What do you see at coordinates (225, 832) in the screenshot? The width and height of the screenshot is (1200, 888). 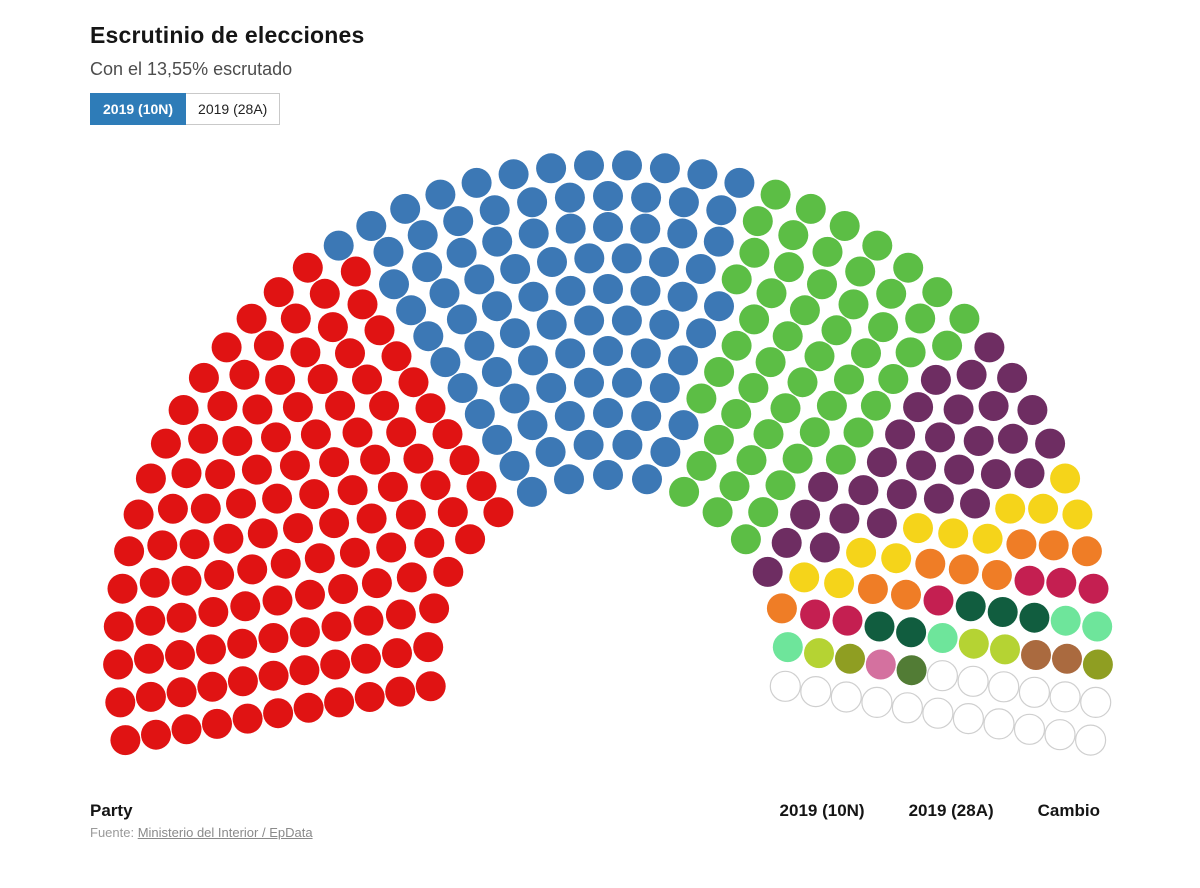 I see `source-link: Ministerio del Interior / EpData` at bounding box center [225, 832].